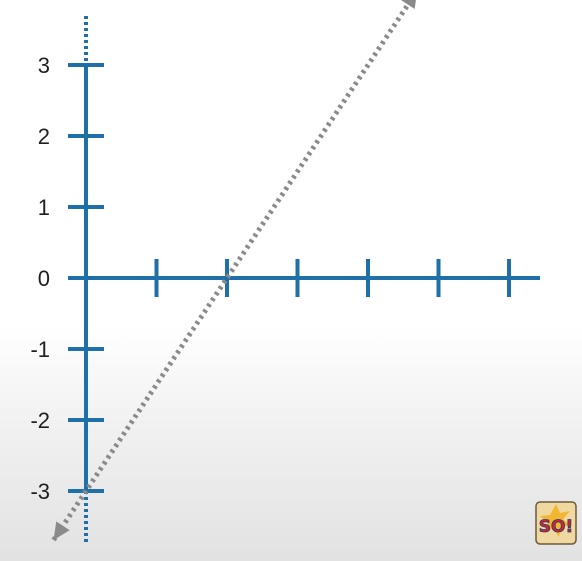 This screenshot has width=582, height=561. Describe the element at coordinates (40, 349) in the screenshot. I see `y-tick-label: -1` at that location.